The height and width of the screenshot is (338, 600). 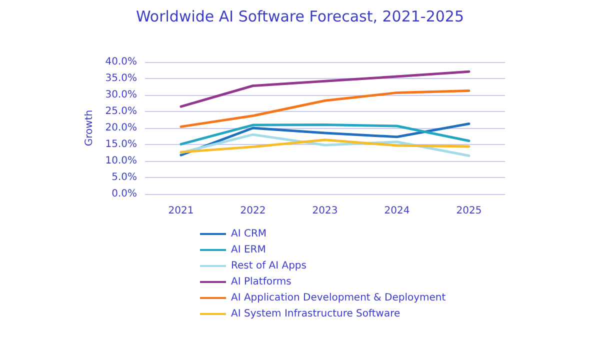 What do you see at coordinates (315, 314) in the screenshot?
I see `legend-label: AI System Infrastructure Software` at bounding box center [315, 314].